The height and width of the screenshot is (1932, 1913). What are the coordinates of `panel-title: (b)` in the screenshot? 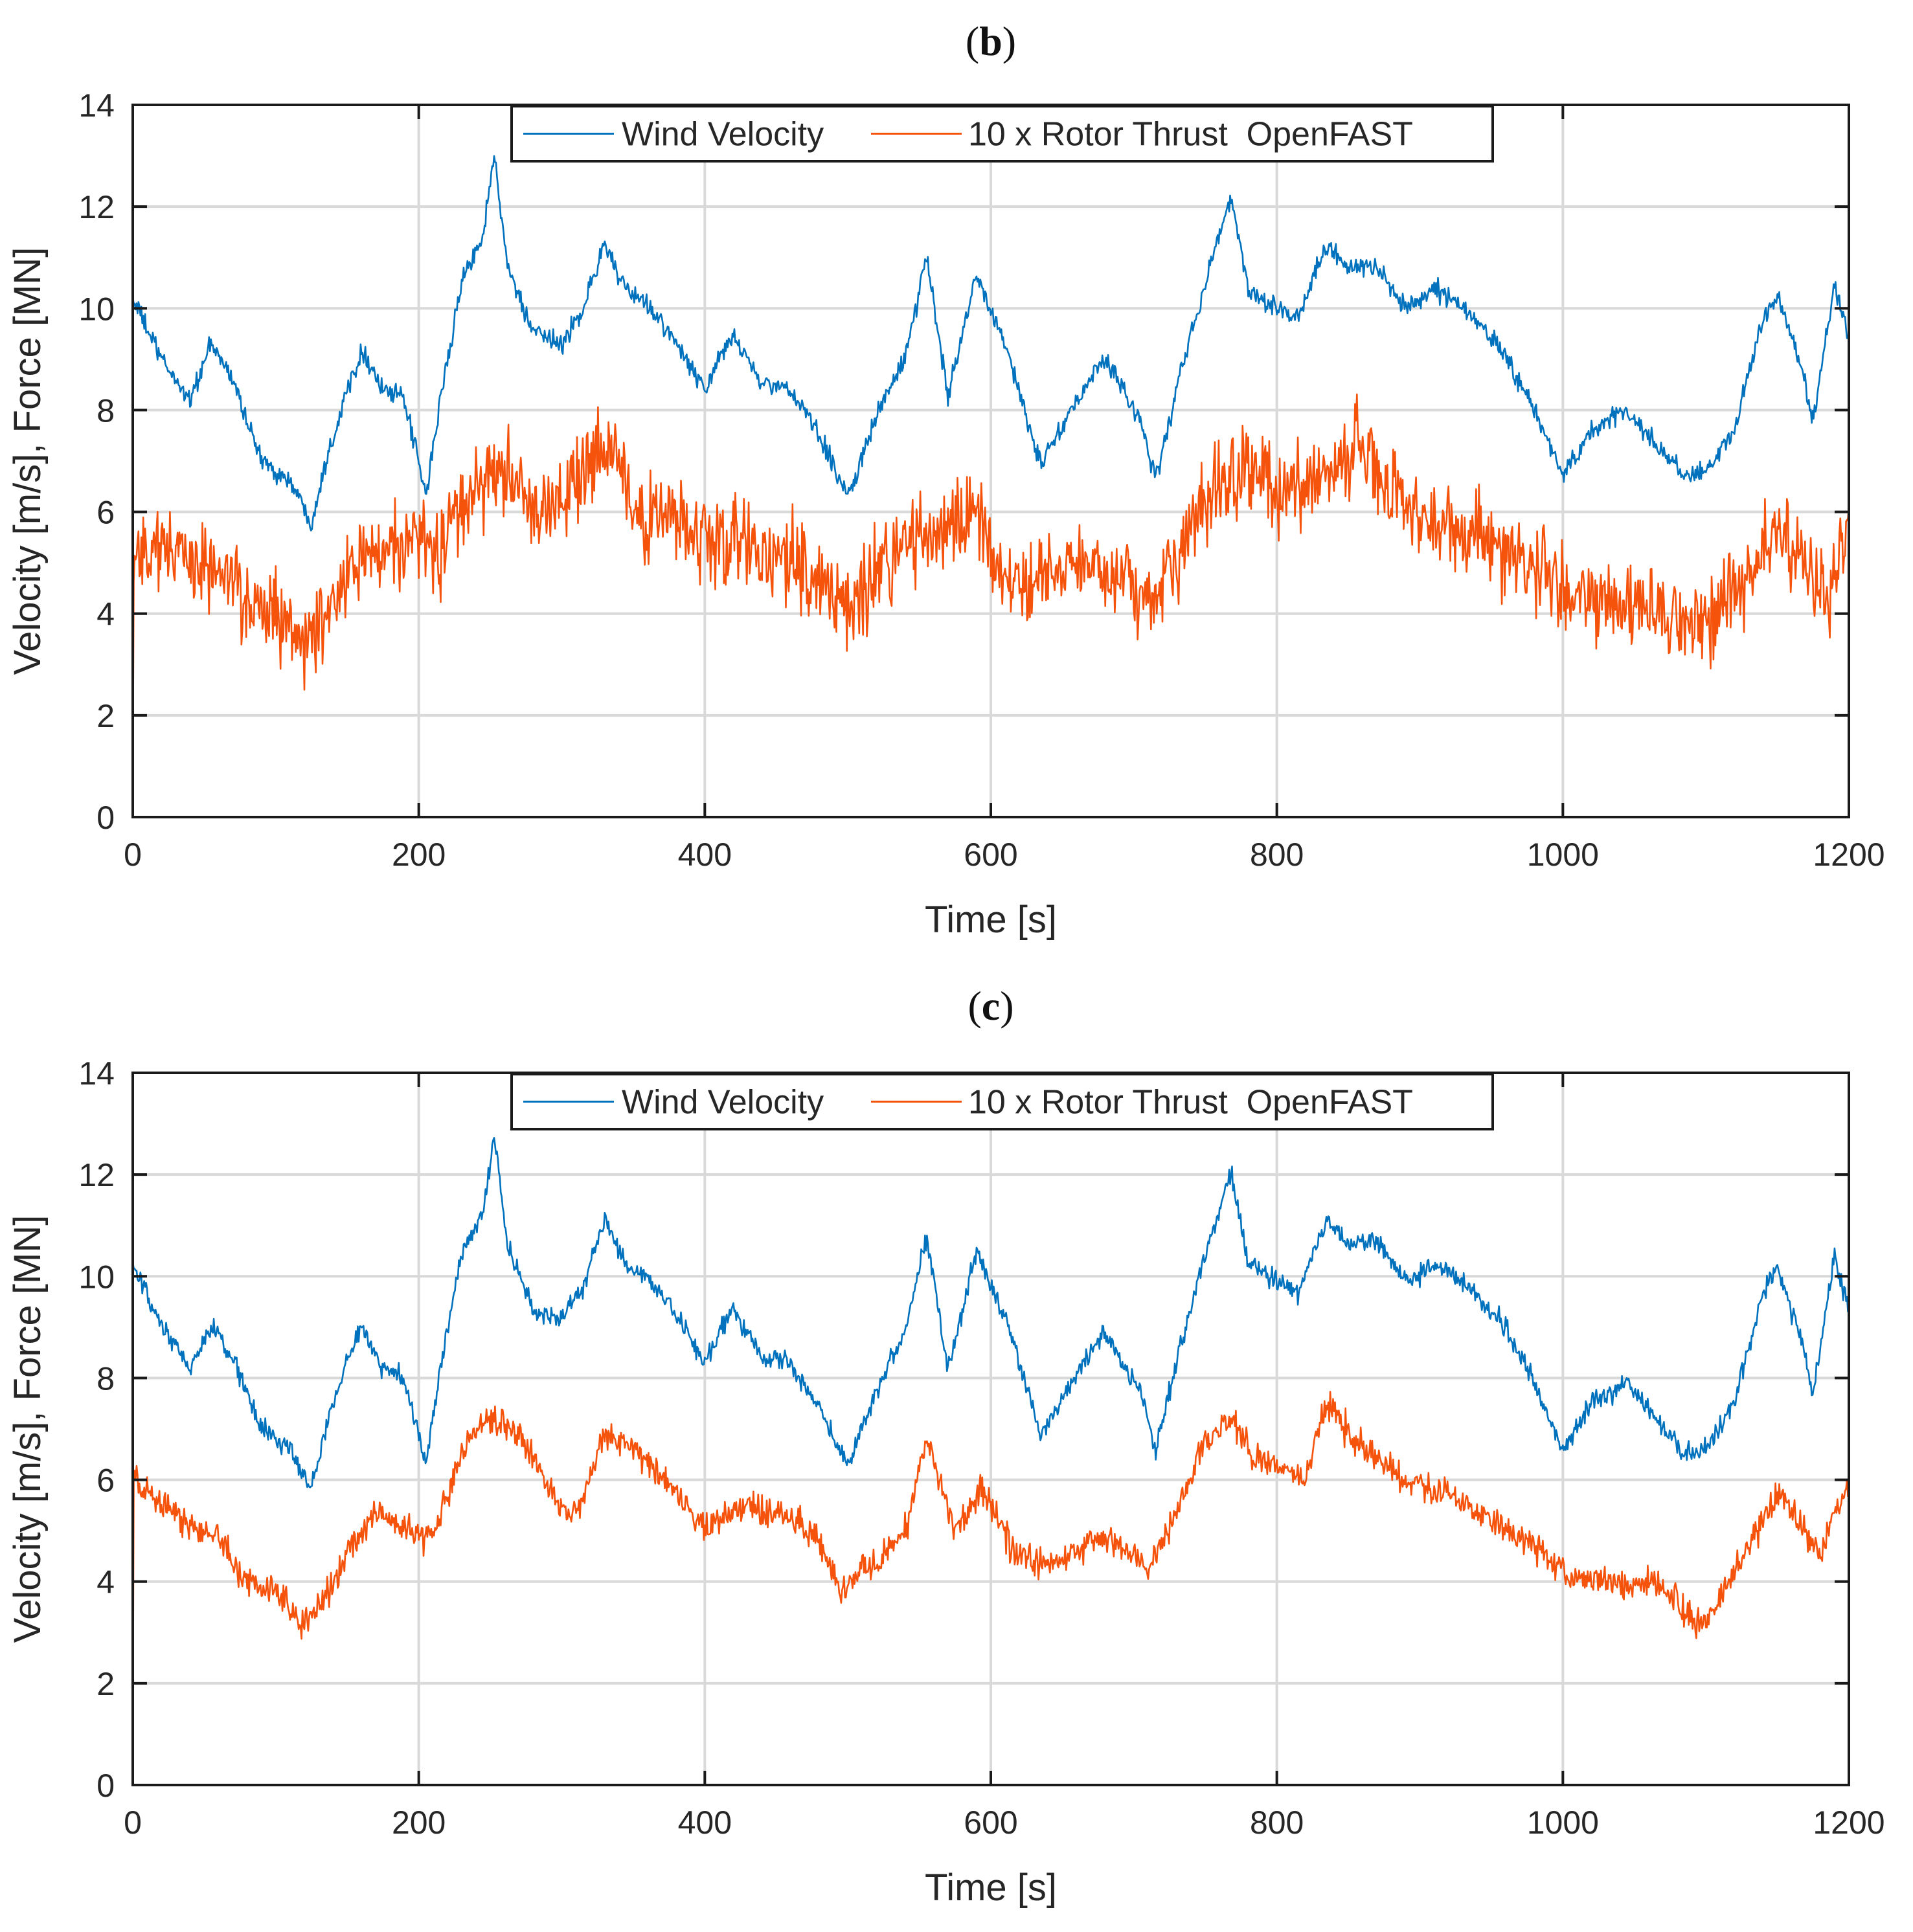 It's located at (991, 41).